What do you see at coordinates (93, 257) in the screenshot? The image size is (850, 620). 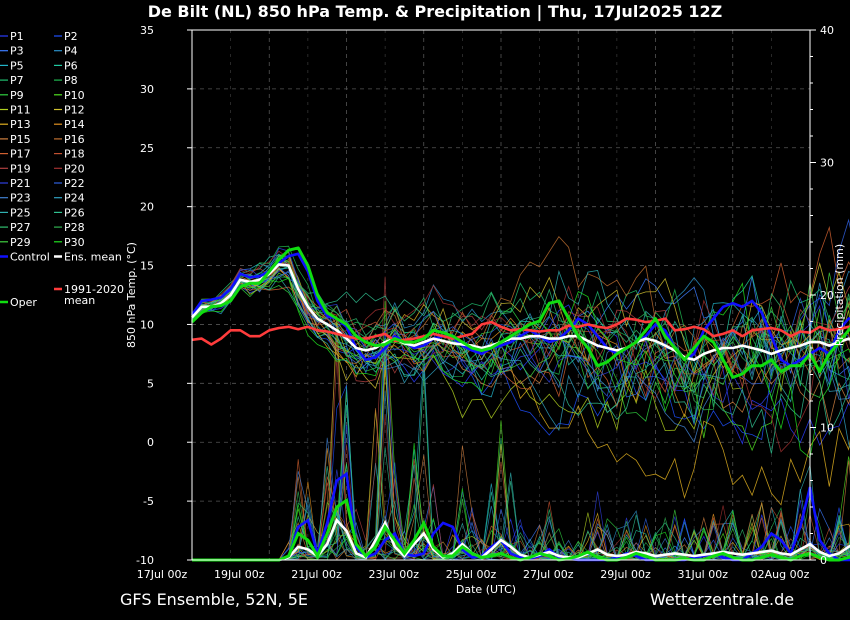 I see `legend-label: Ens. mean` at bounding box center [93, 257].